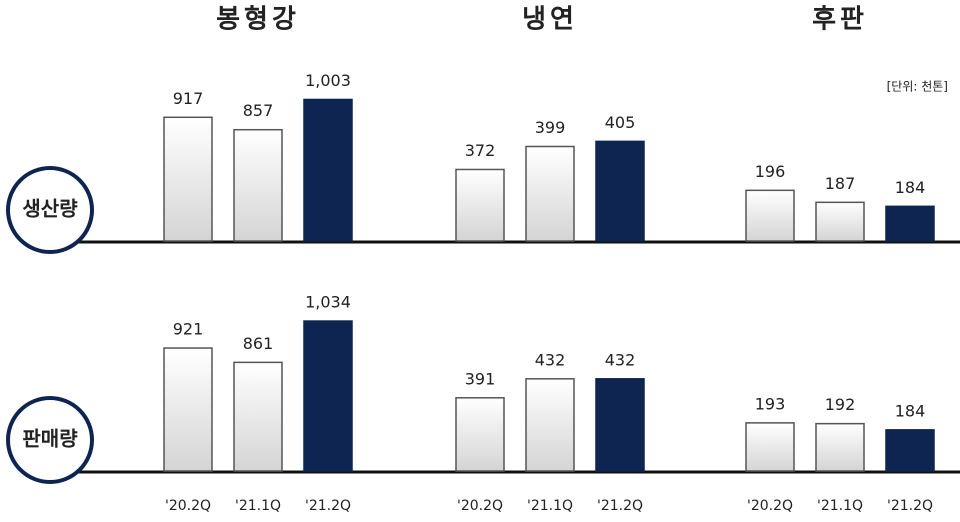 The width and height of the screenshot is (960, 522). I want to click on row-label: 판매량, so click(50, 439).